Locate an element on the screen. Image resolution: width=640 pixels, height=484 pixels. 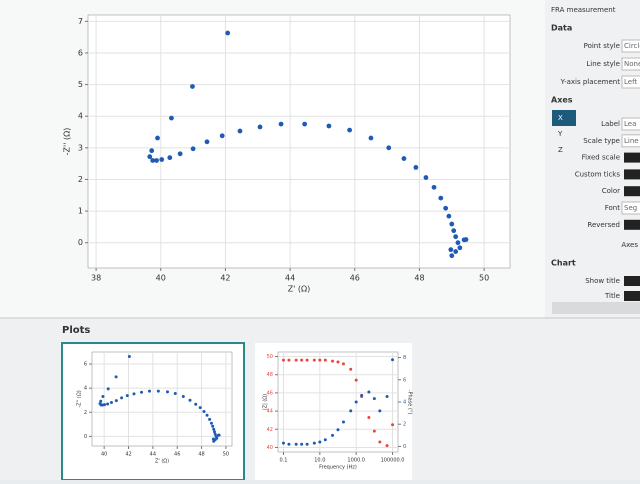
y-tick-label: 3 is located at coordinates (80, 147).